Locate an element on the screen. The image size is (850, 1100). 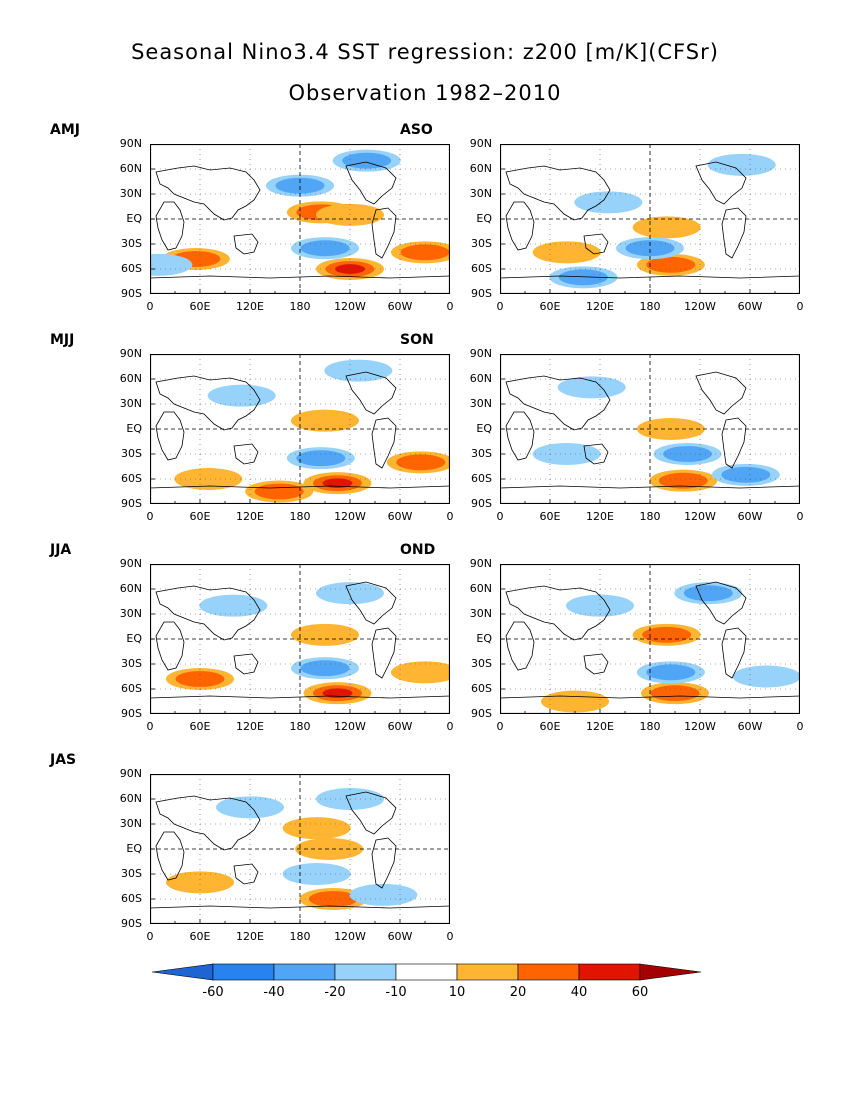
colorbar-tick-label: -40 is located at coordinates (273, 992).